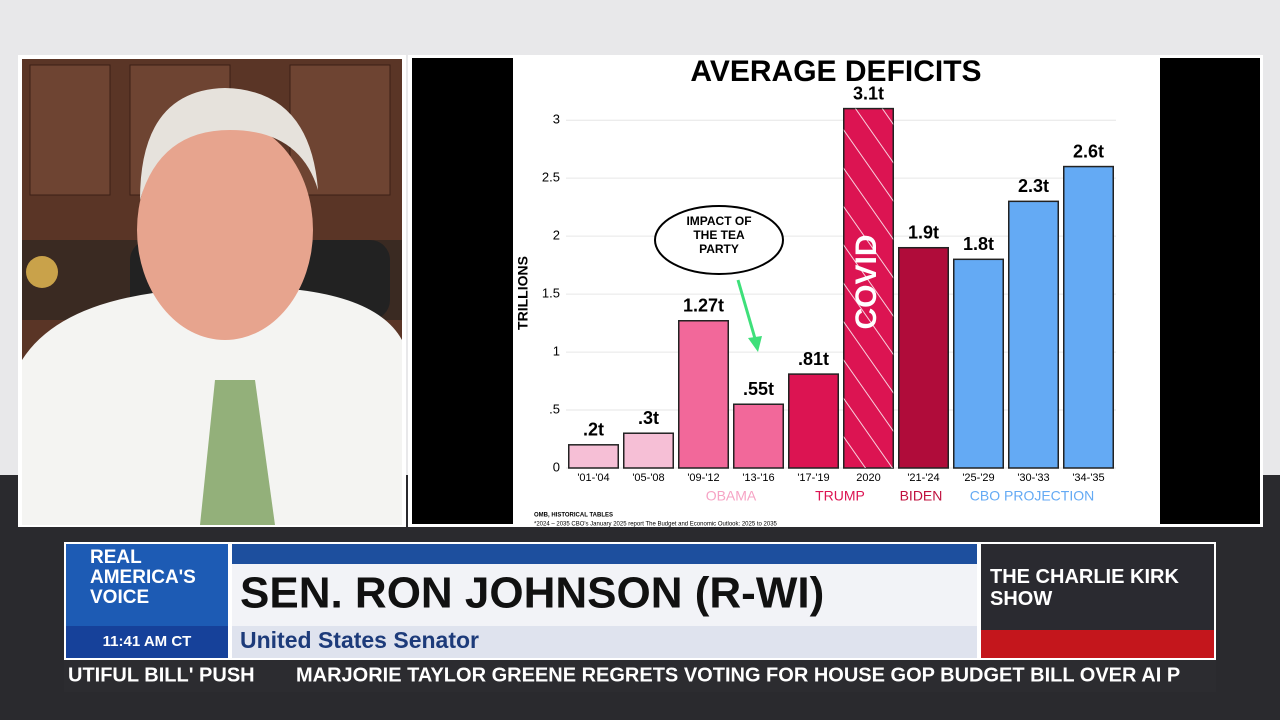 The width and height of the screenshot is (1280, 720). Describe the element at coordinates (840, 496) in the screenshot. I see `group-label: TRUMP` at that location.